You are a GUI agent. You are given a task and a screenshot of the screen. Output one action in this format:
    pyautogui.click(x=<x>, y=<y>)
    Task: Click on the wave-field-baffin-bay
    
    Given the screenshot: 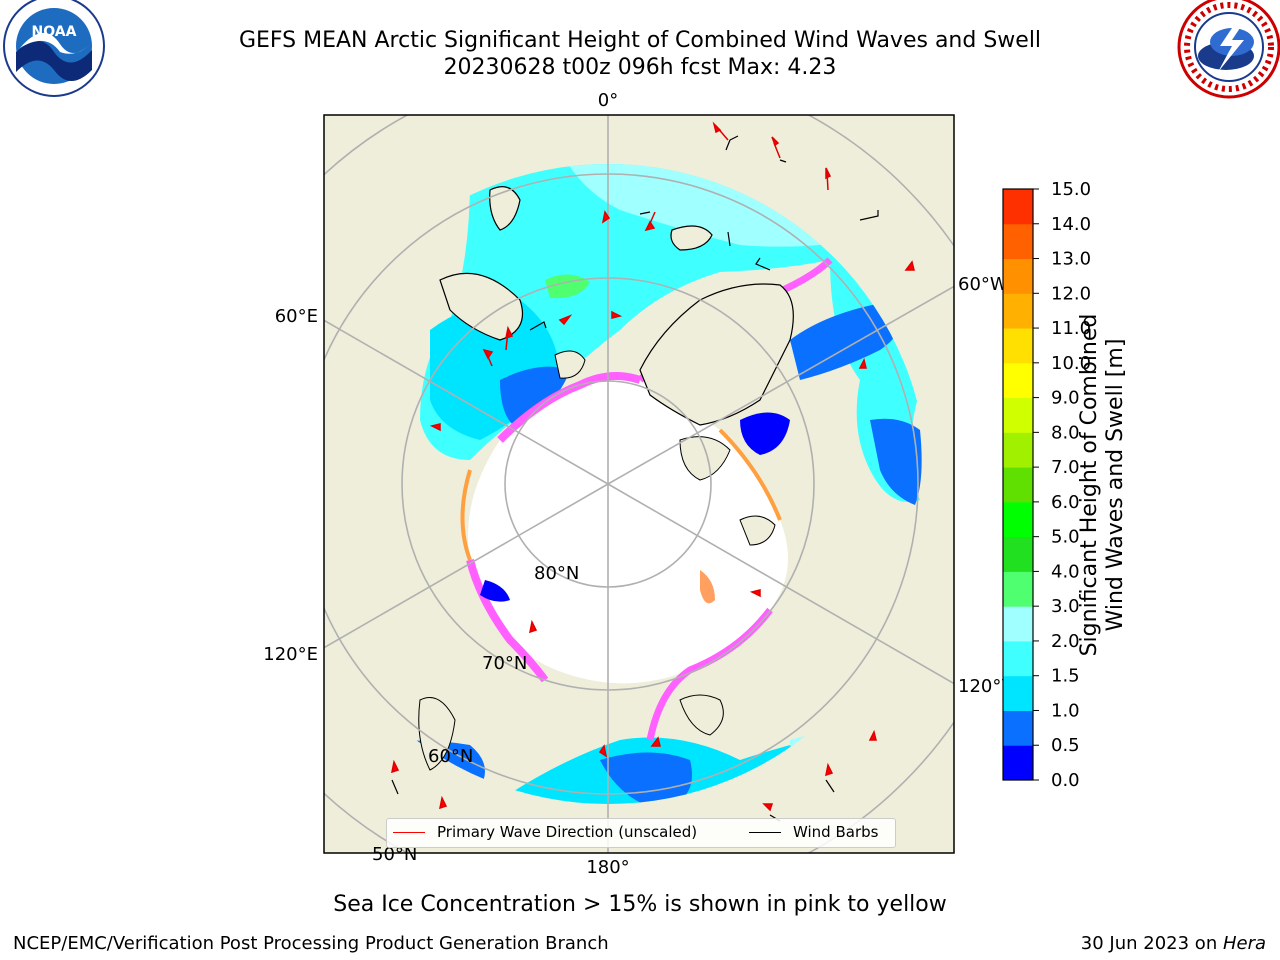 What is the action you would take?
    pyautogui.click(x=765, y=433)
    